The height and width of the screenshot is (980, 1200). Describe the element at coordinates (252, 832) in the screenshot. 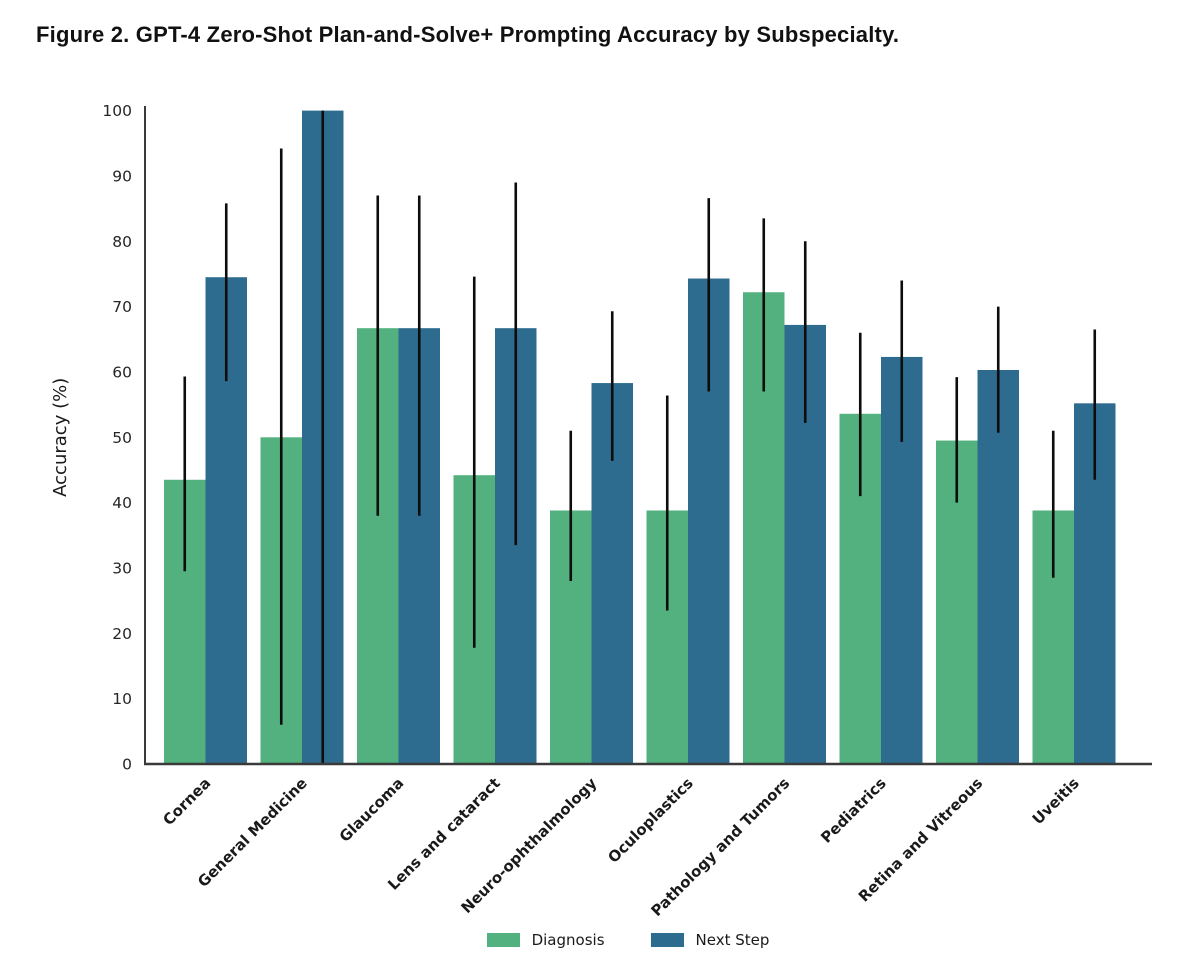

I see `x-axis-label-general-medicine: General Medicine` at that location.